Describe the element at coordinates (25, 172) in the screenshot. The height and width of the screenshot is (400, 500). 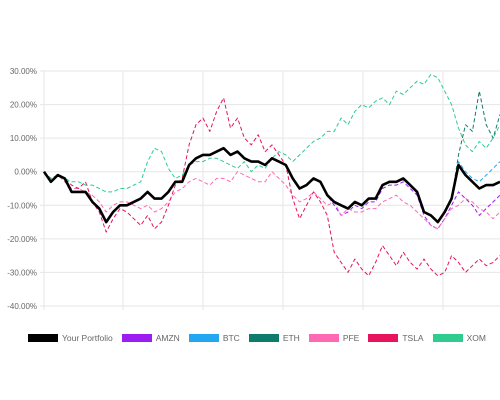
I see `y-tick-label: 0.00%` at that location.